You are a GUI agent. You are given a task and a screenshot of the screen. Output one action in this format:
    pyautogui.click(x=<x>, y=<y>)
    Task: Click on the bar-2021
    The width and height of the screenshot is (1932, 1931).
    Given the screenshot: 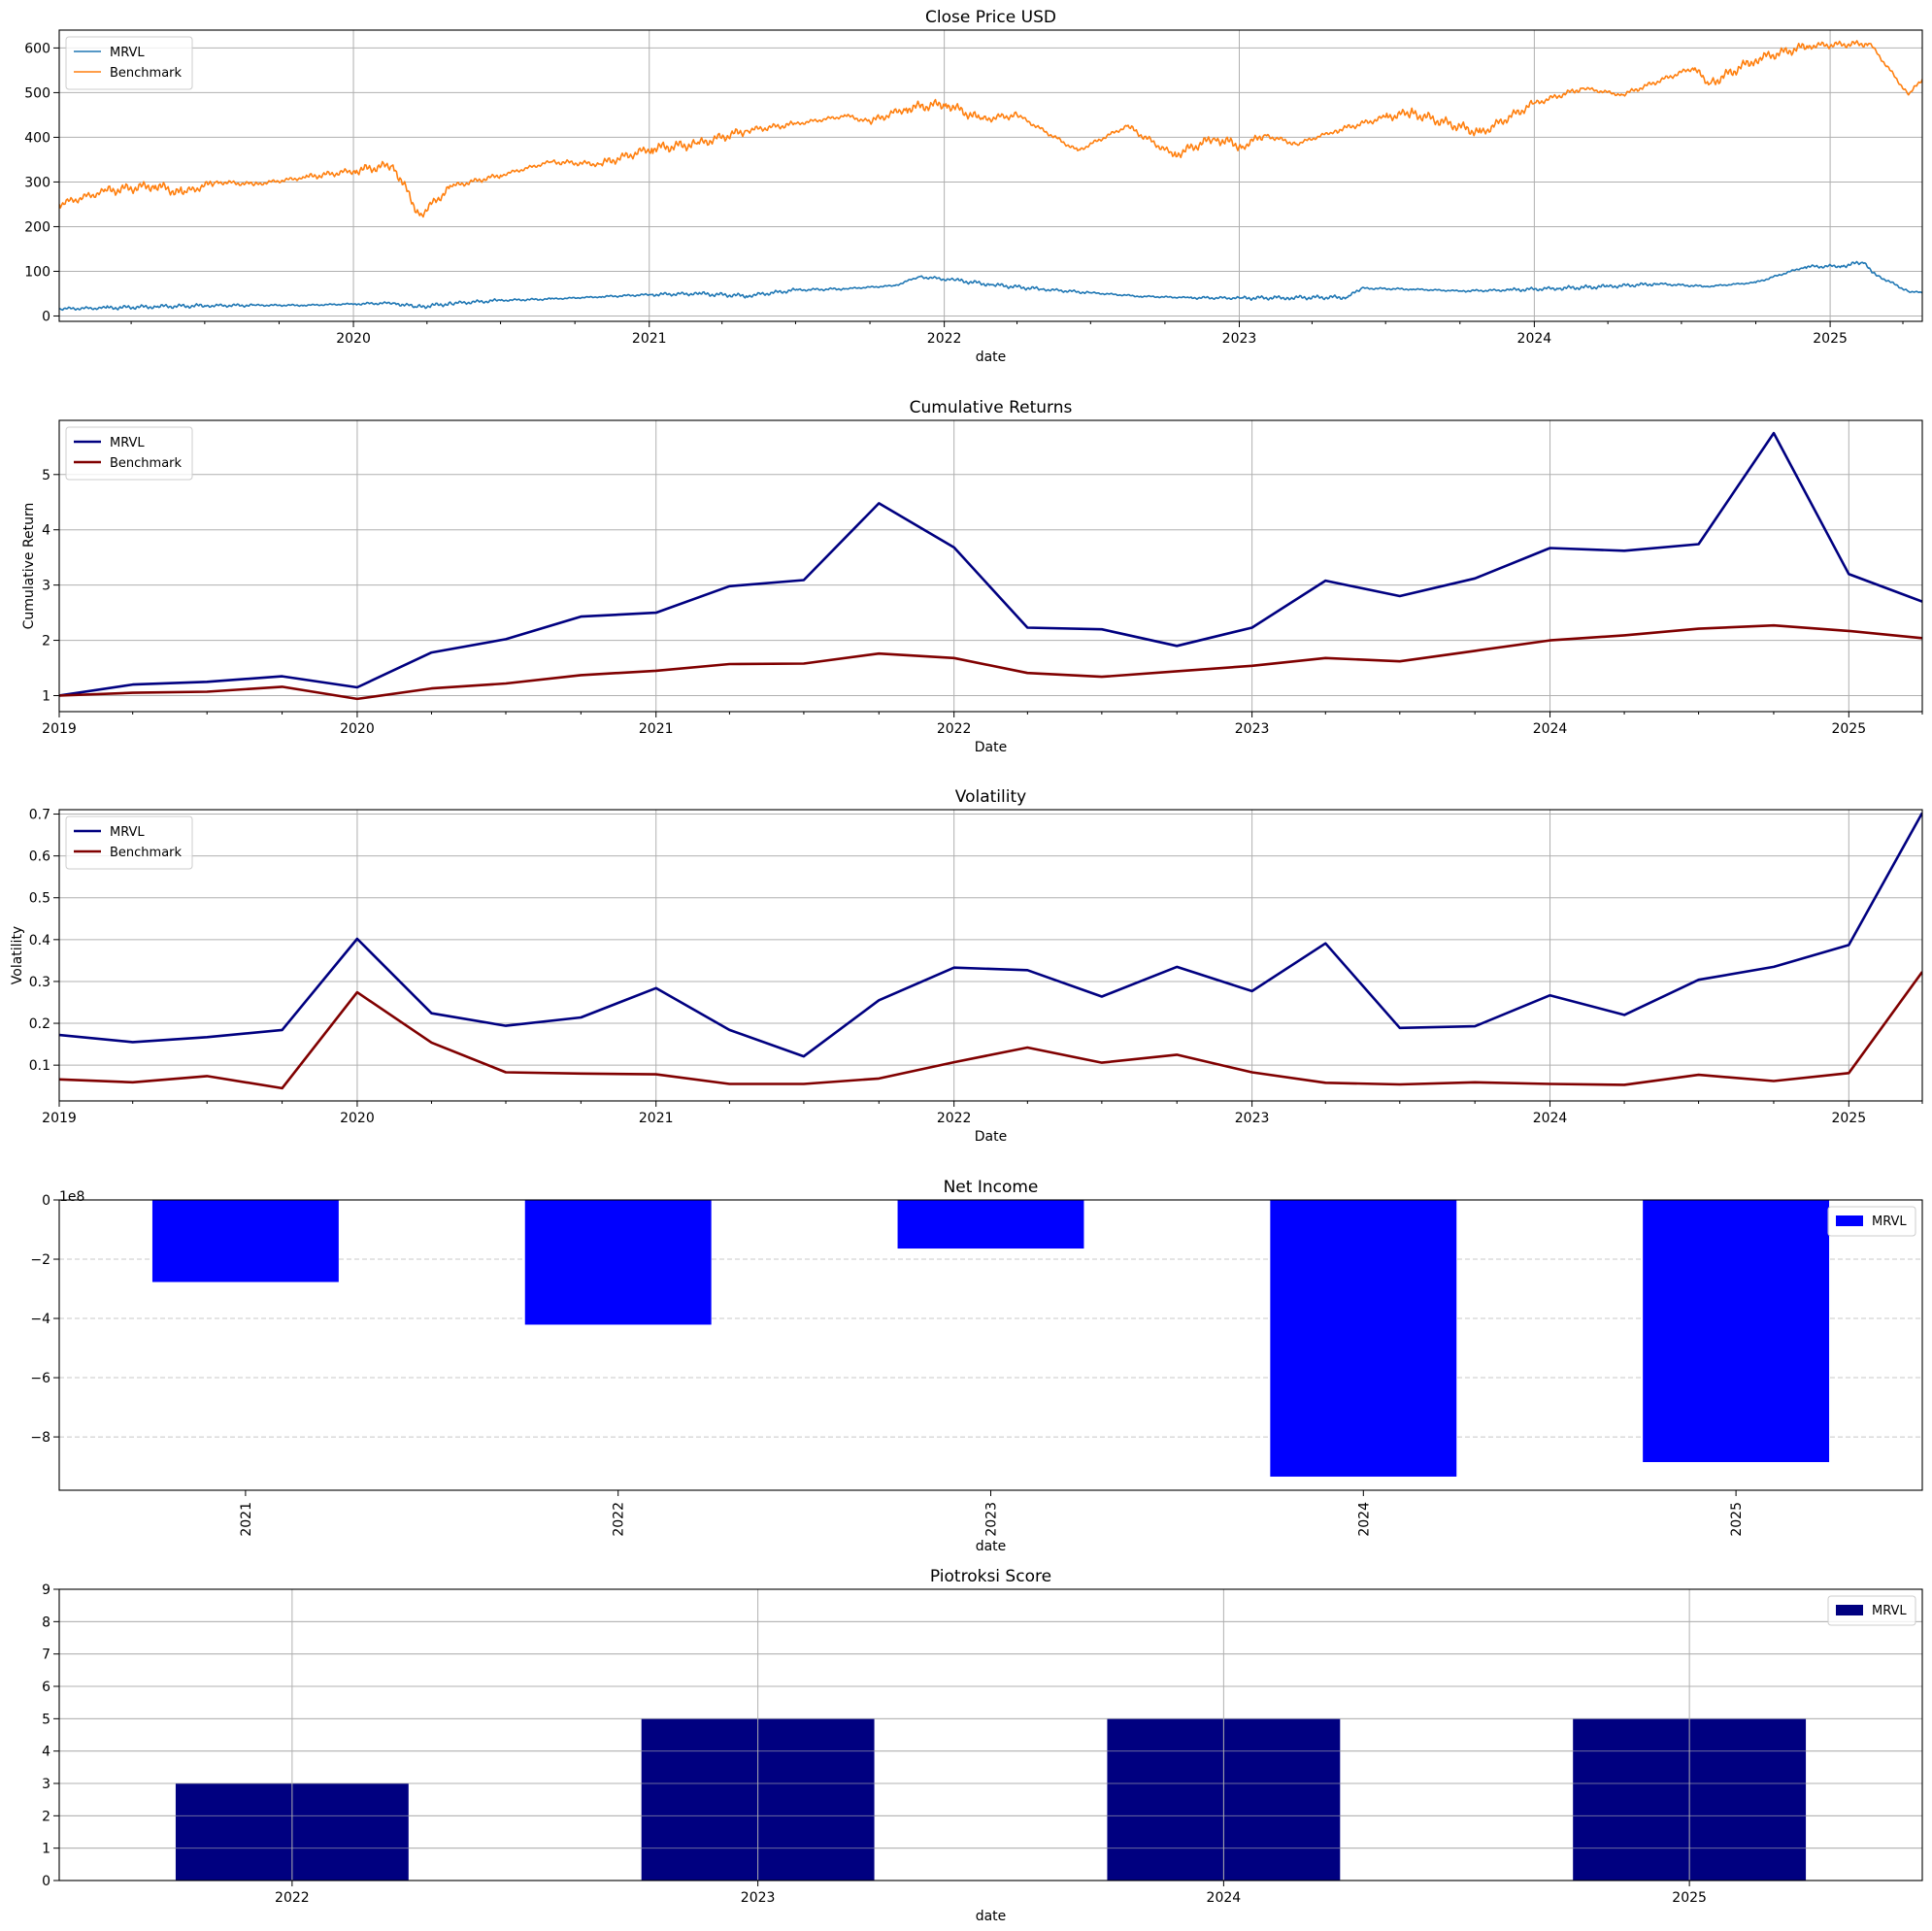 What is the action you would take?
    pyautogui.click(x=245, y=1241)
    